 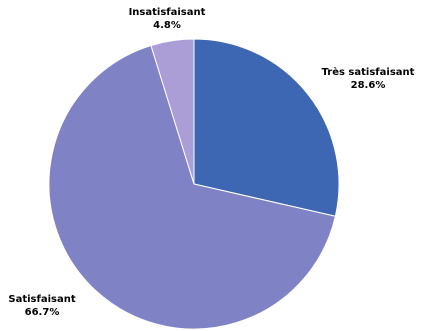 What do you see at coordinates (167, 19) in the screenshot?
I see `label-insatisfaisant: Insatisfaisant 4.8%` at bounding box center [167, 19].